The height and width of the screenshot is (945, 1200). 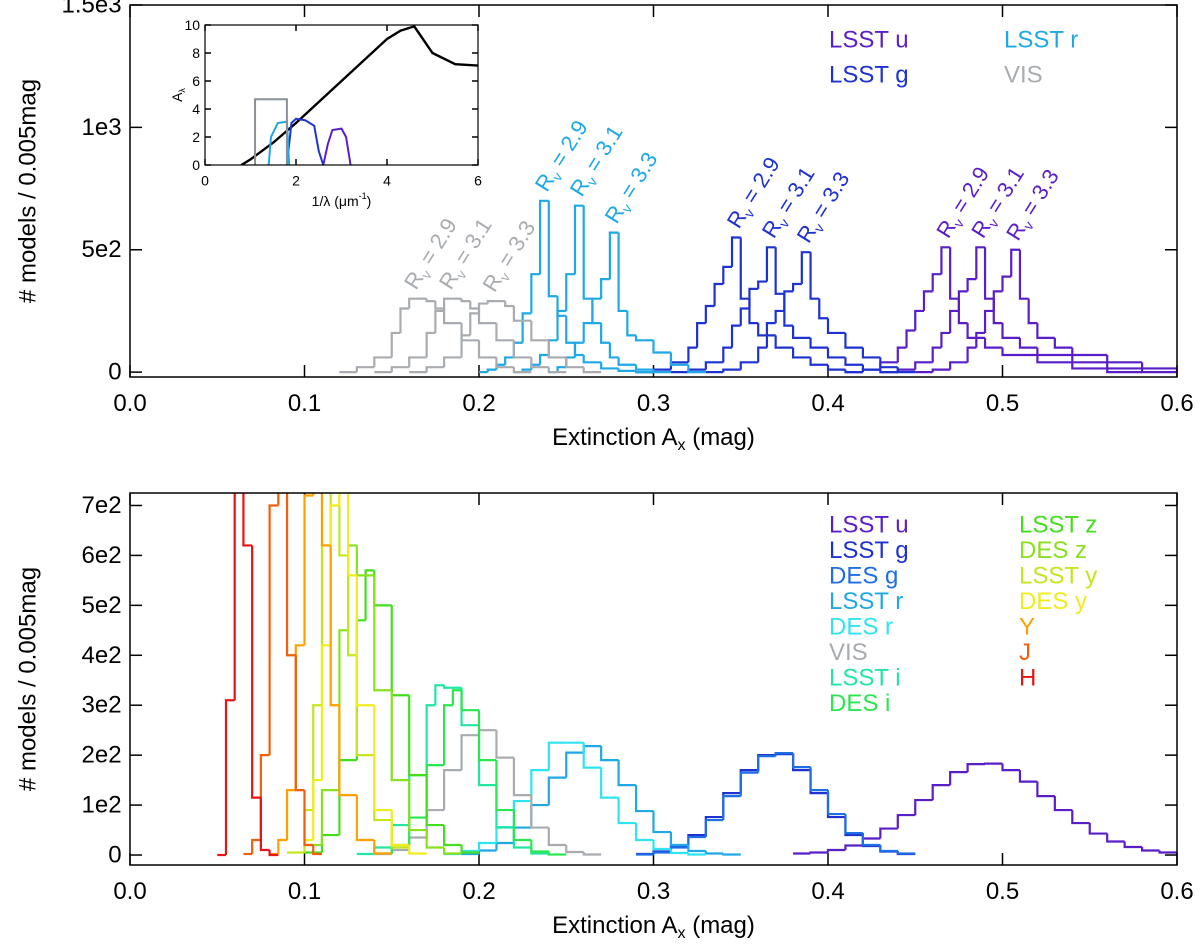 What do you see at coordinates (1027, 678) in the screenshot?
I see `legend-entry: H` at bounding box center [1027, 678].